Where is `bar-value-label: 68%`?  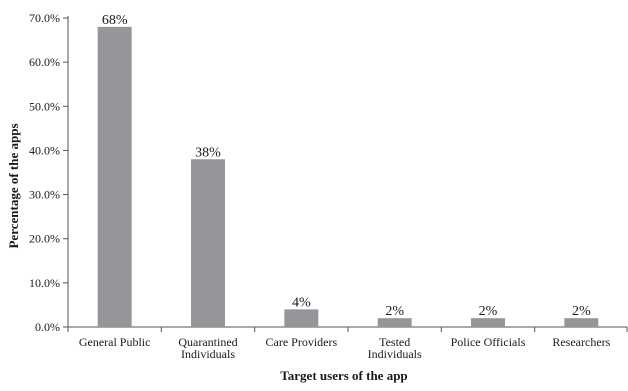 bar-value-label: 68% is located at coordinates (115, 20).